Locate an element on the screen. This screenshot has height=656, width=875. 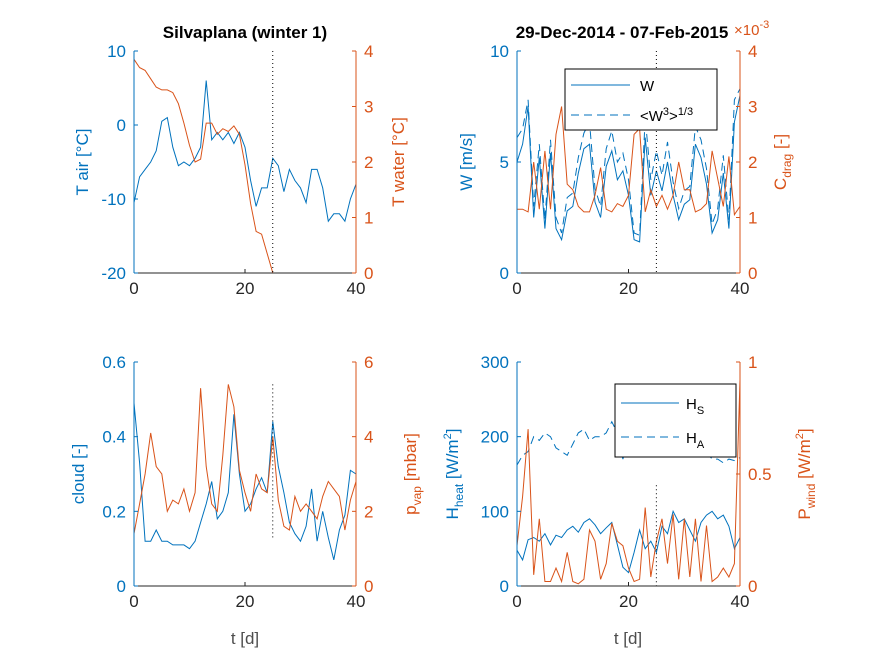
panel-title: 29-Dec-2014 - 07-Feb-2015 is located at coordinates (622, 32).